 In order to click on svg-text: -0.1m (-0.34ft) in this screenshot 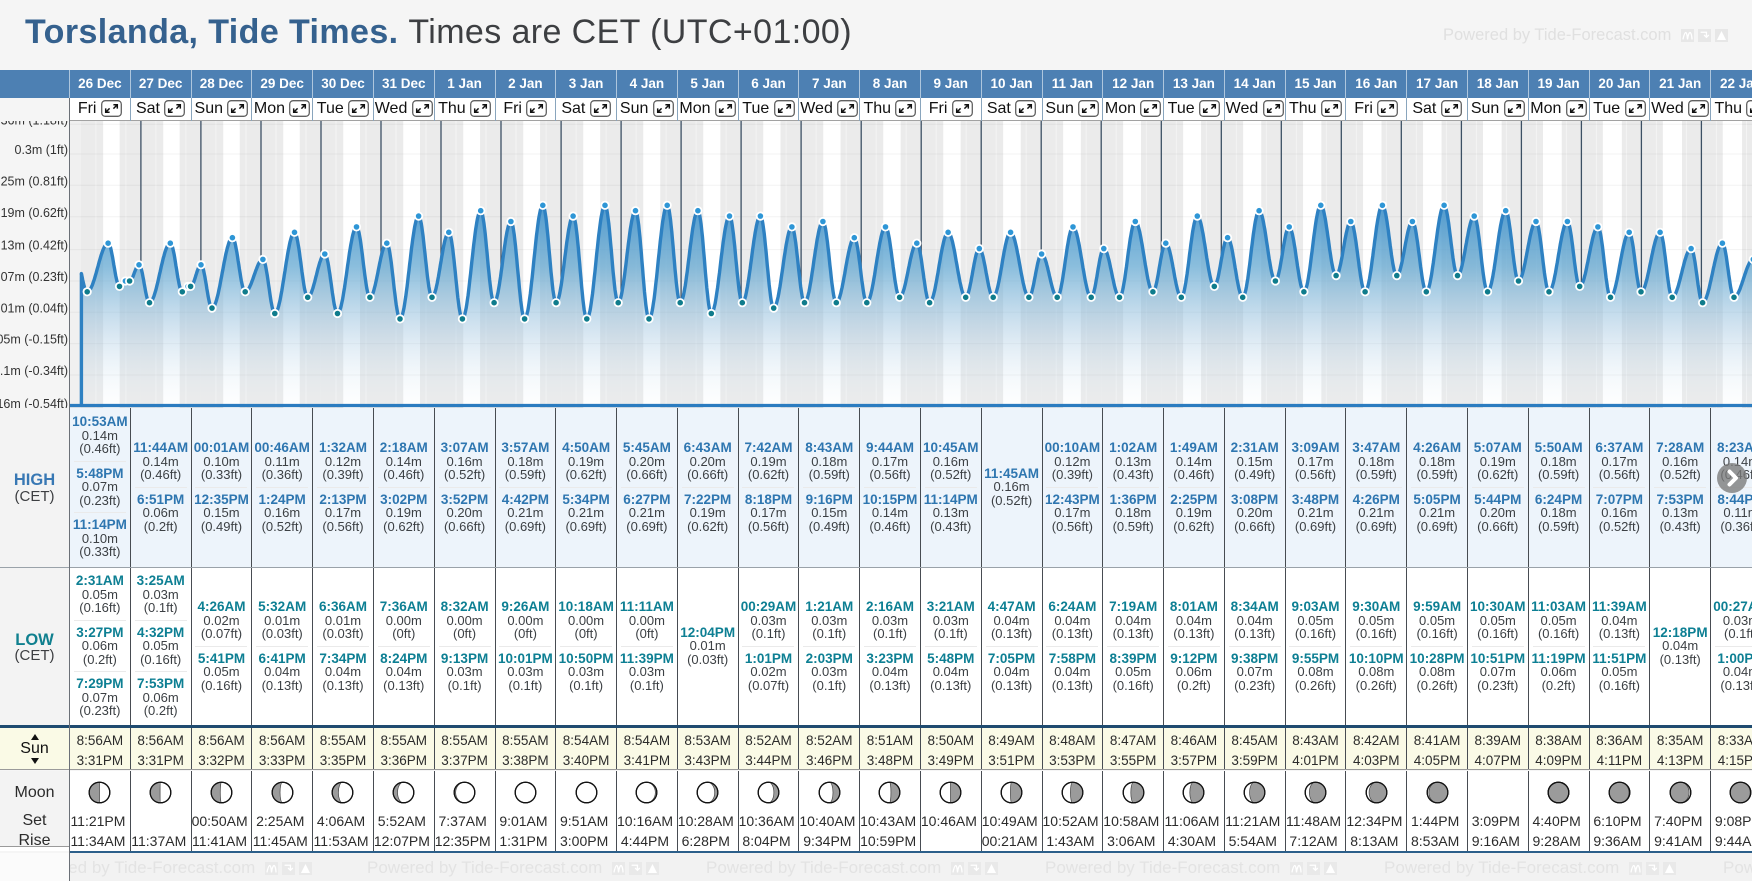, I will do `click(34, 371)`.